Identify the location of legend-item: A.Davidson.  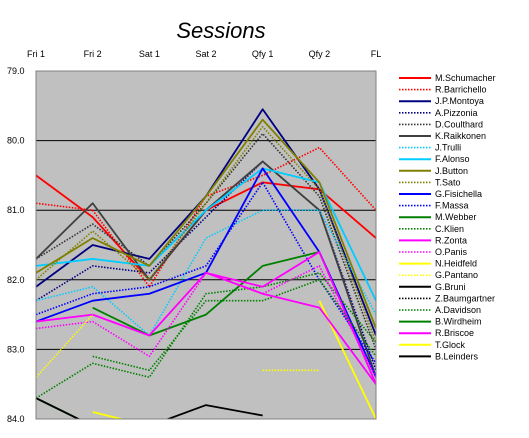
(440, 310).